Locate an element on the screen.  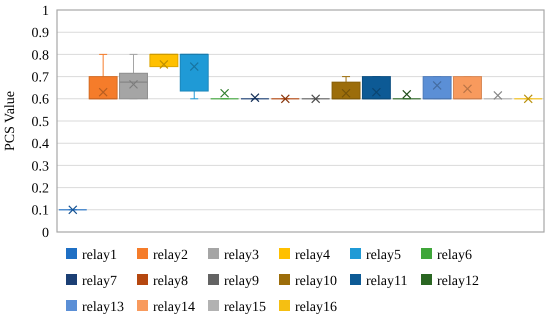
y-tick-label: 0.6 is located at coordinates (40, 100).